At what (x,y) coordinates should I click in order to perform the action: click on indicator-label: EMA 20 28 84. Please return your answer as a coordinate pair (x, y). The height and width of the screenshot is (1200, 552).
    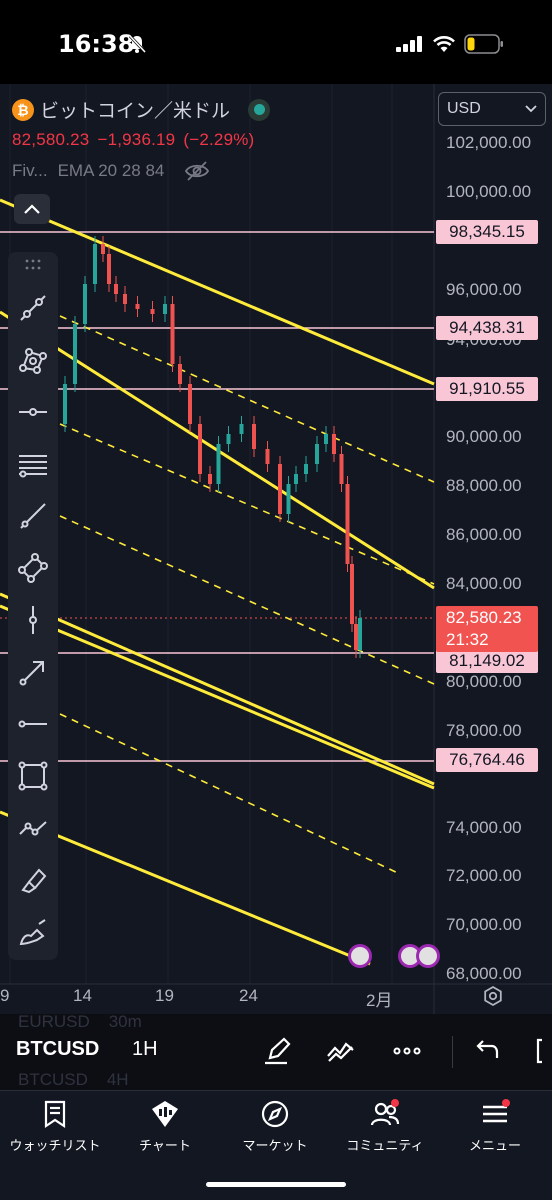
    Looking at the image, I should click on (111, 170).